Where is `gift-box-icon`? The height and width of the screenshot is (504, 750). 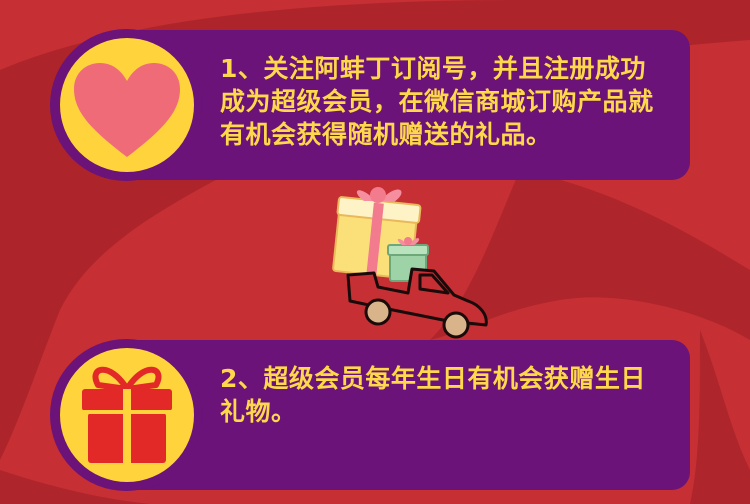 gift-box-icon is located at coordinates (127, 414).